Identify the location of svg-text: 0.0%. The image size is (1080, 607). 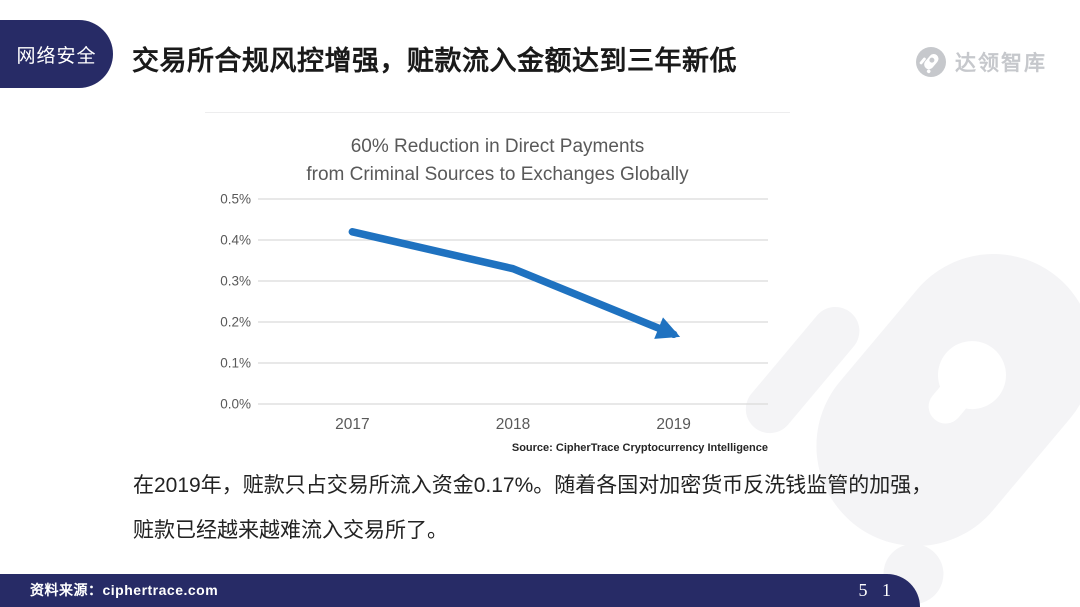
(235, 404).